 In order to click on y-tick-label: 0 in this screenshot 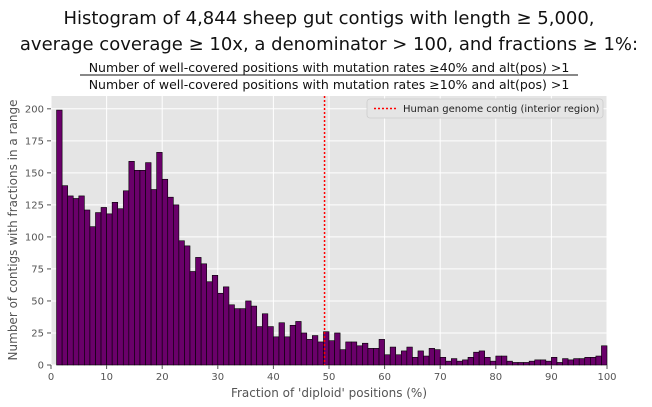, I will do `click(41, 366)`.